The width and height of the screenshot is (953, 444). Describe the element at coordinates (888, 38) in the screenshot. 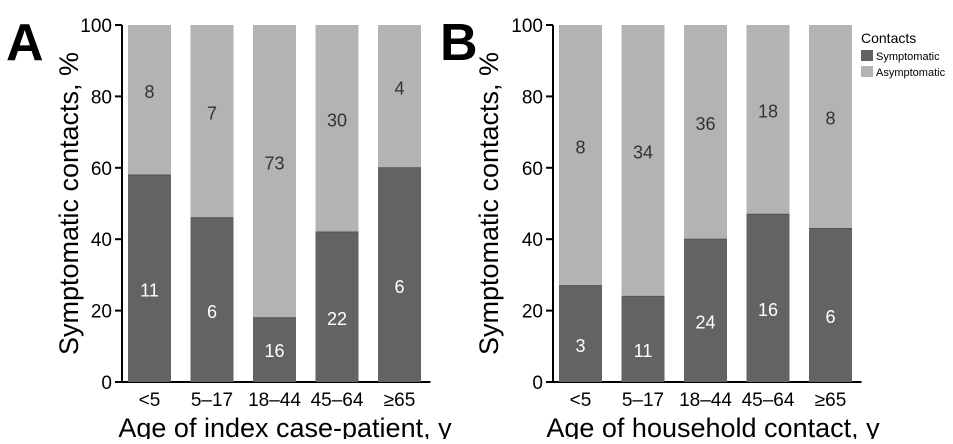

I see `legend-title: Contacts` at that location.